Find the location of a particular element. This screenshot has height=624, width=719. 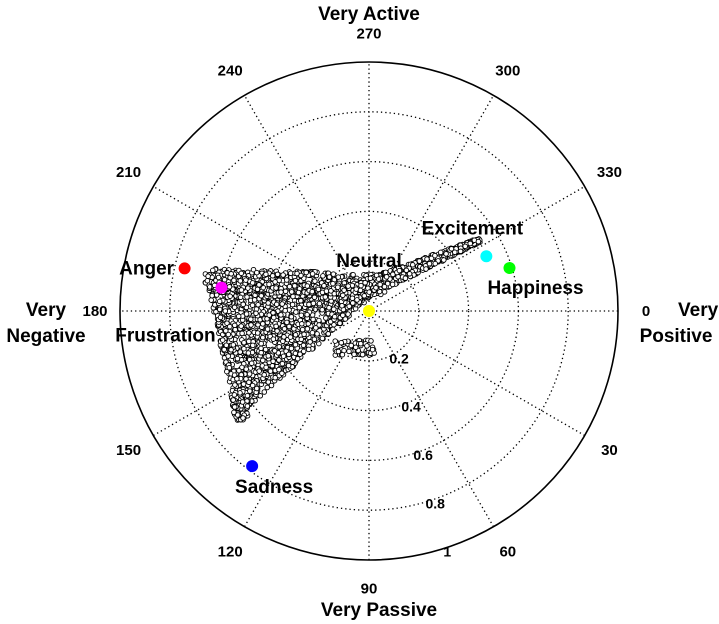

label-sadness: Sadness is located at coordinates (274, 487).